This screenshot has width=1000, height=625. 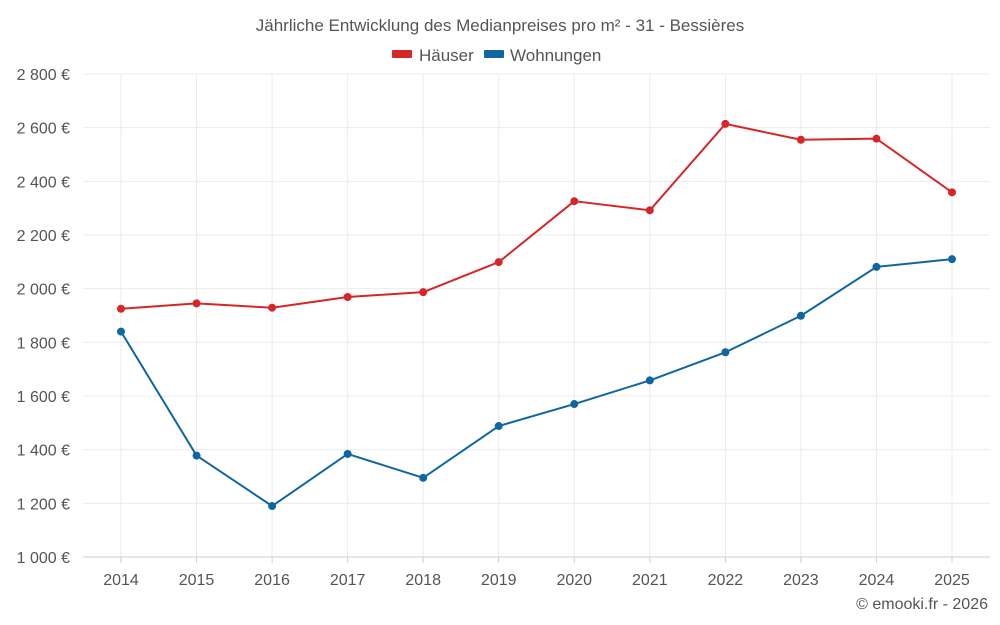 I want to click on x-tick-label: 2017, so click(x=348, y=580).